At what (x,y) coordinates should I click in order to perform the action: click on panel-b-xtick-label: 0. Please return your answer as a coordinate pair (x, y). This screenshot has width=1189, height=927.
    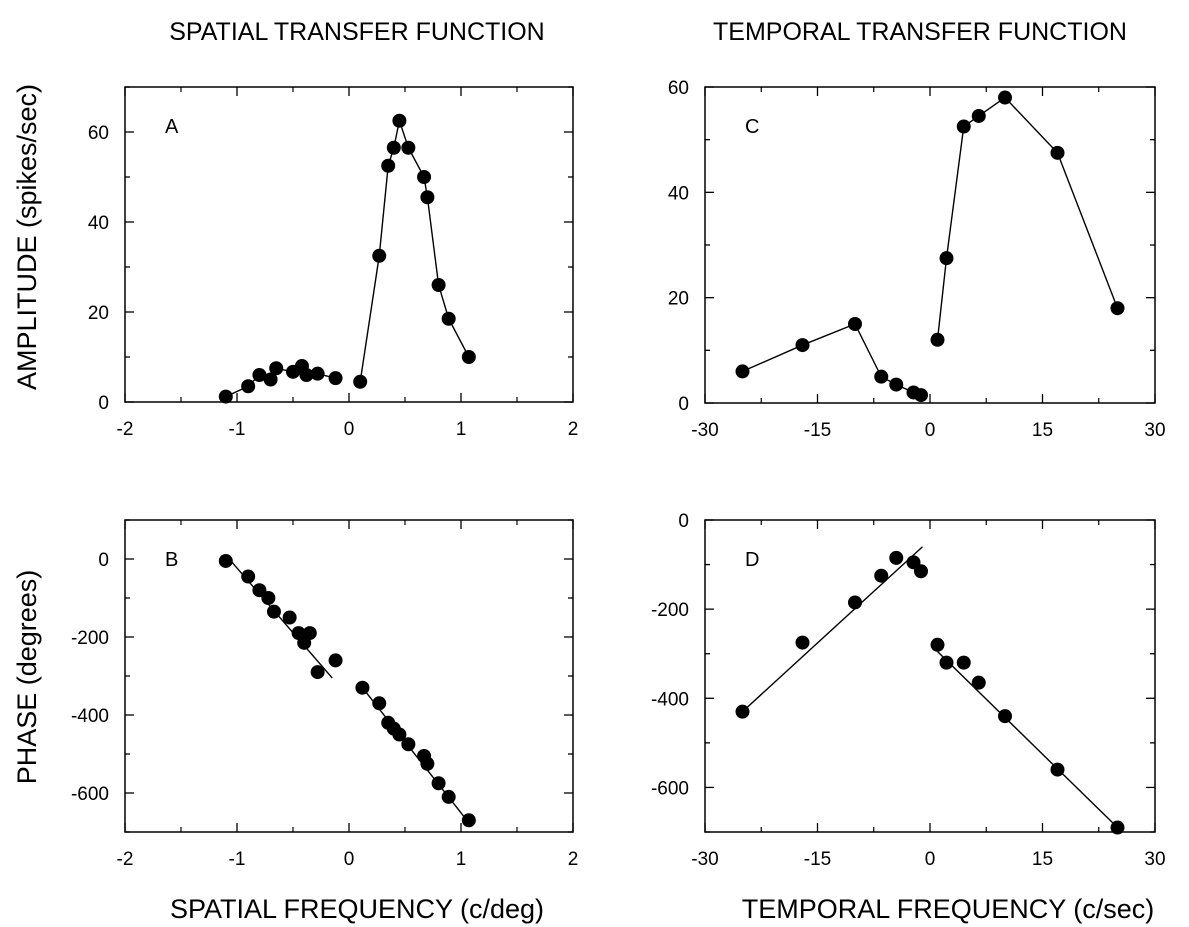
    Looking at the image, I should click on (349, 859).